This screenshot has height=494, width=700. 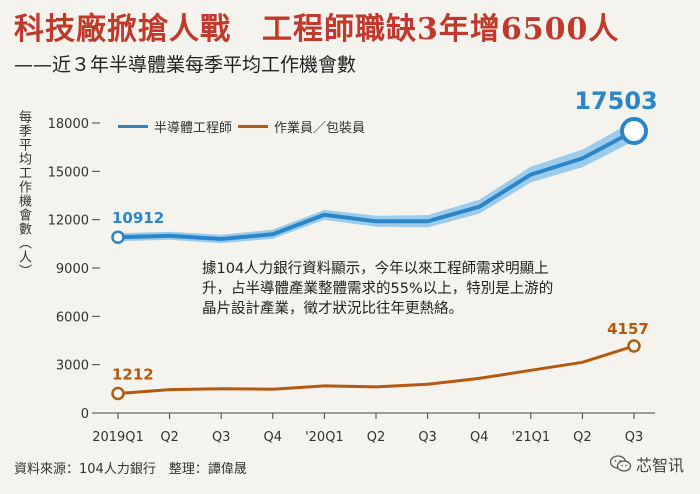 I want to click on legend-operator: 作業員／包裝員, so click(x=301, y=126).